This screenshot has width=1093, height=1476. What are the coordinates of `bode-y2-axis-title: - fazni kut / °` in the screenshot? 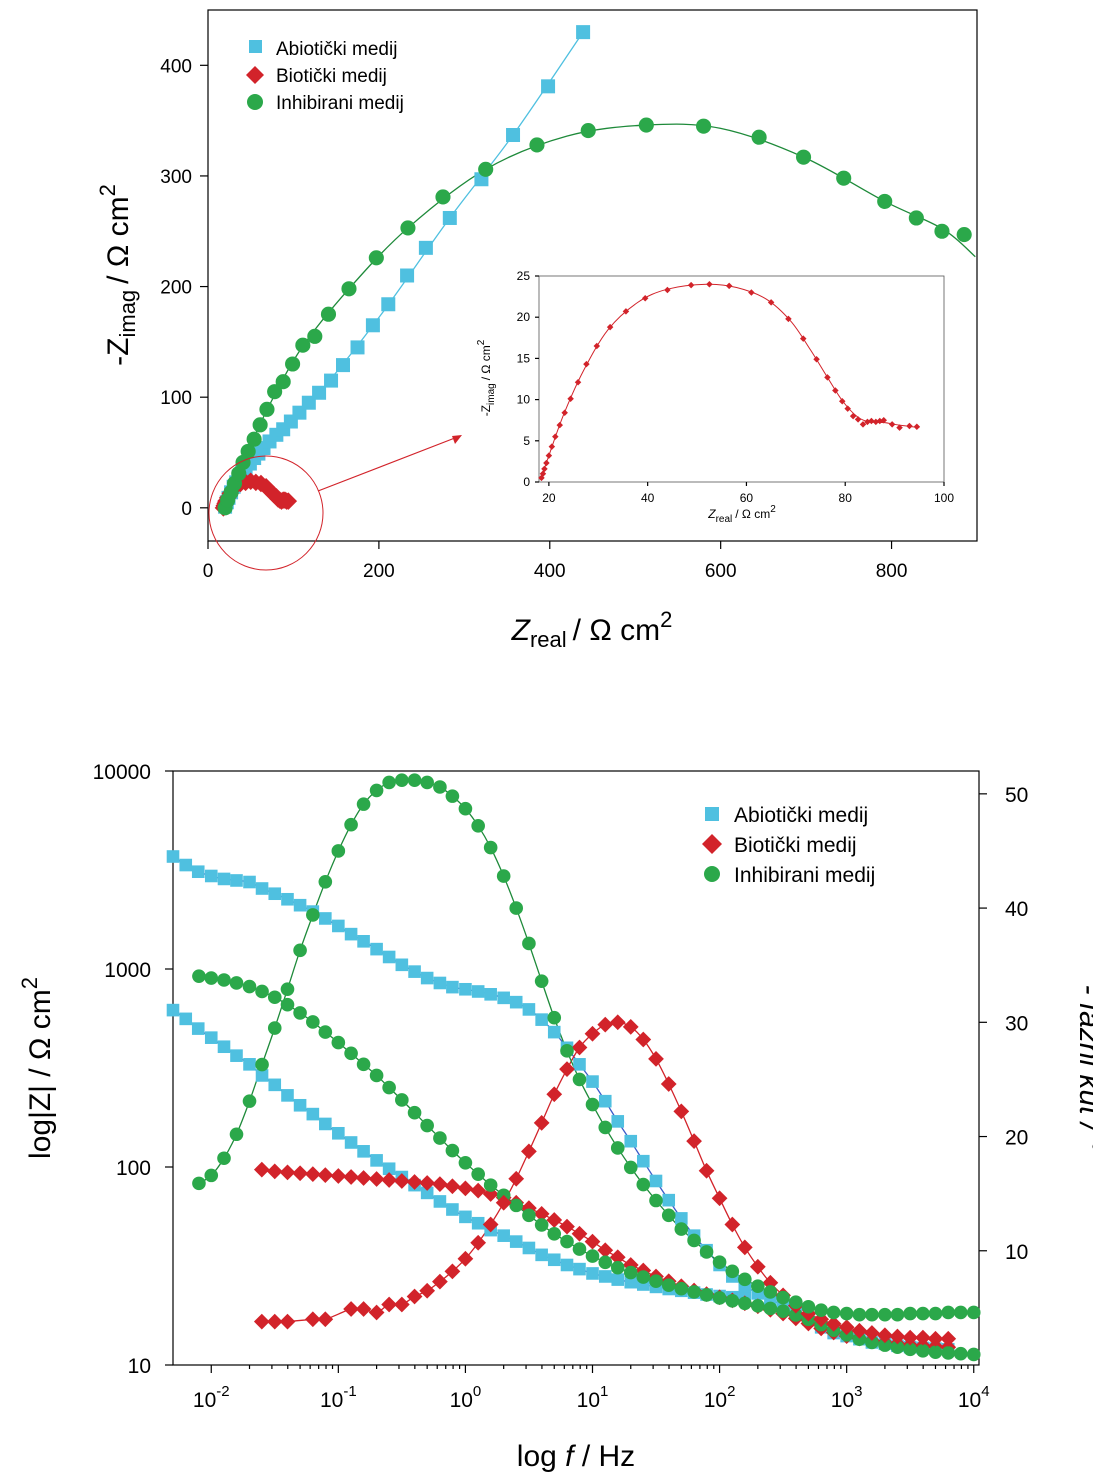 It's located at (1083, 1067).